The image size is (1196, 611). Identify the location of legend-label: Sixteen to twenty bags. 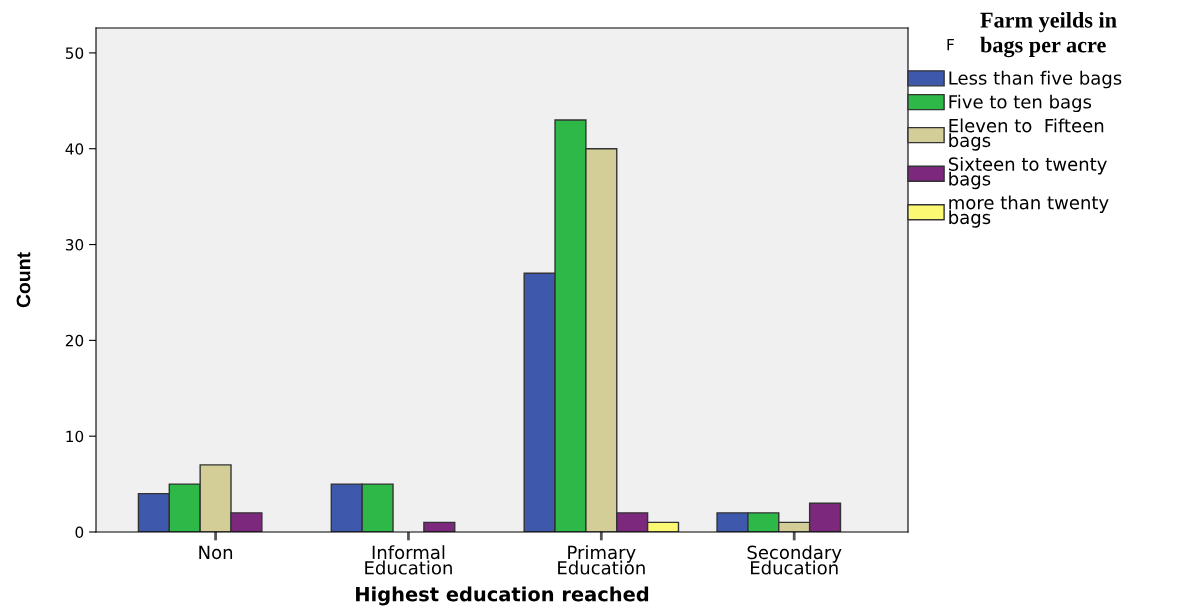
(1027, 173).